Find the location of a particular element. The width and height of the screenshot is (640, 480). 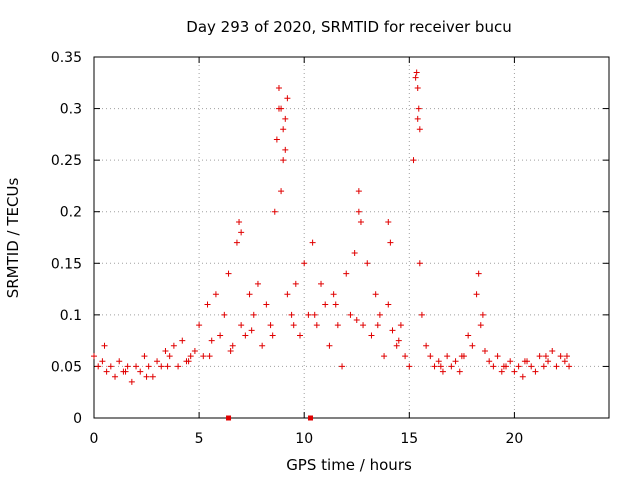

y-tick-label: 0.05 is located at coordinates (66, 367).